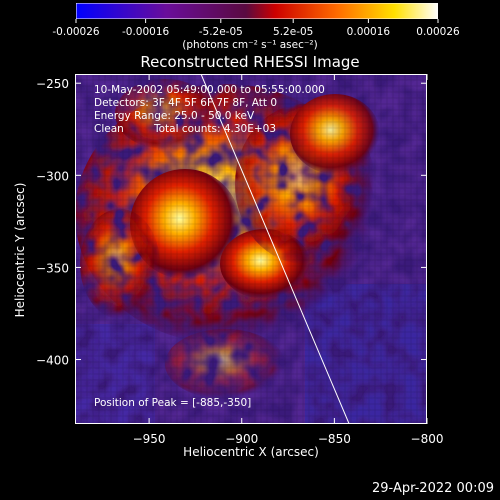  Describe the element at coordinates (257, 11) in the screenshot. I see `colorbar` at that location.